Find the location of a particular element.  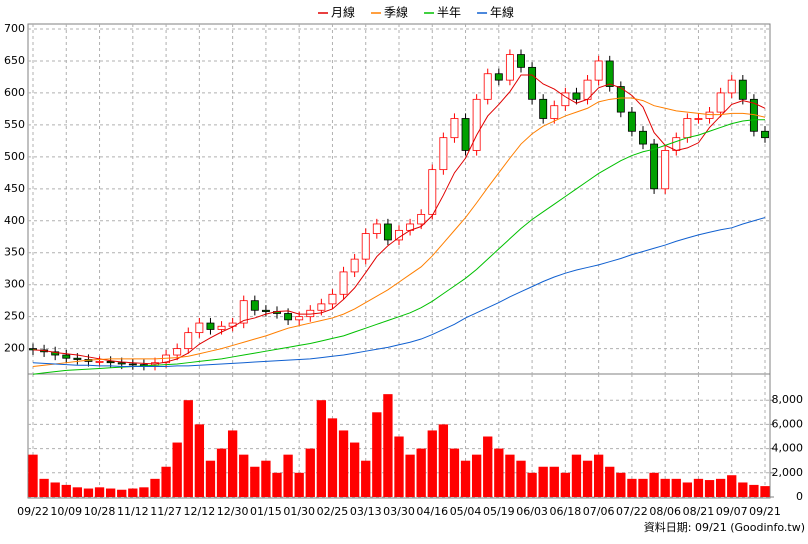

x-tick-label: 05/04 is located at coordinates (466, 511).